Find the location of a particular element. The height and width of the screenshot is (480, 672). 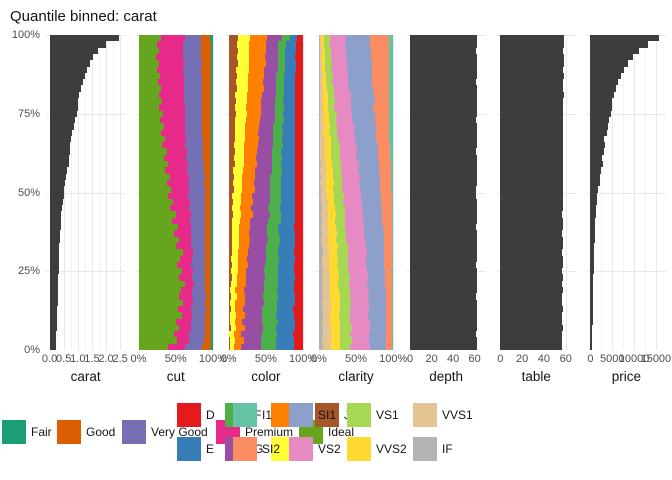

bar-segment-fair is located at coordinates (211, 76).